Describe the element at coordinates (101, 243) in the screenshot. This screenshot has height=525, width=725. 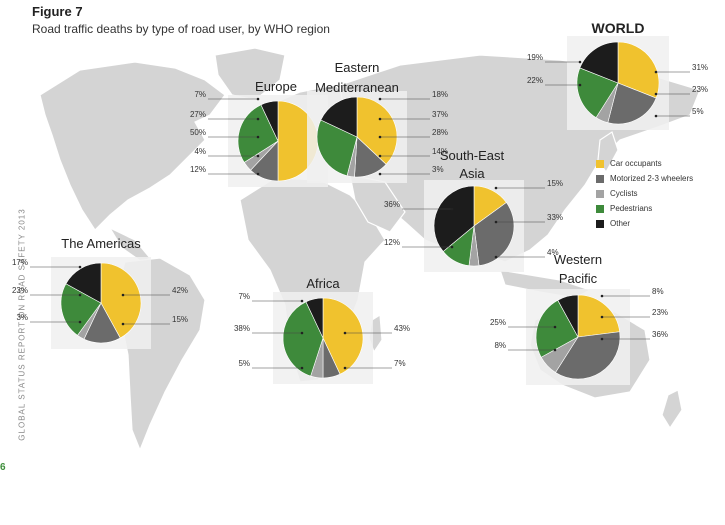
I see `region-title-the-americas: The Americas` at that location.